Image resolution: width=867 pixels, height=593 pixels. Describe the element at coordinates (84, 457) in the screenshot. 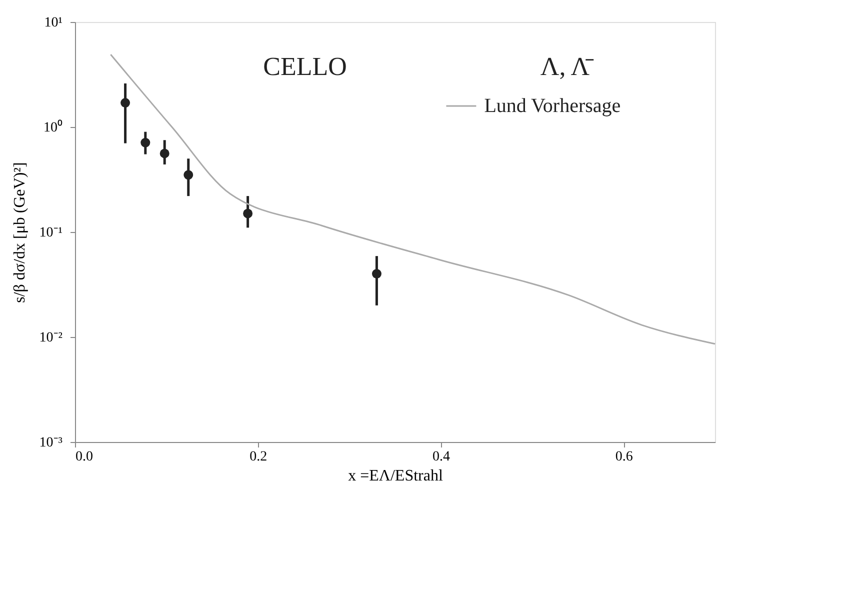

I see `x-tick-label: 0.0` at that location.